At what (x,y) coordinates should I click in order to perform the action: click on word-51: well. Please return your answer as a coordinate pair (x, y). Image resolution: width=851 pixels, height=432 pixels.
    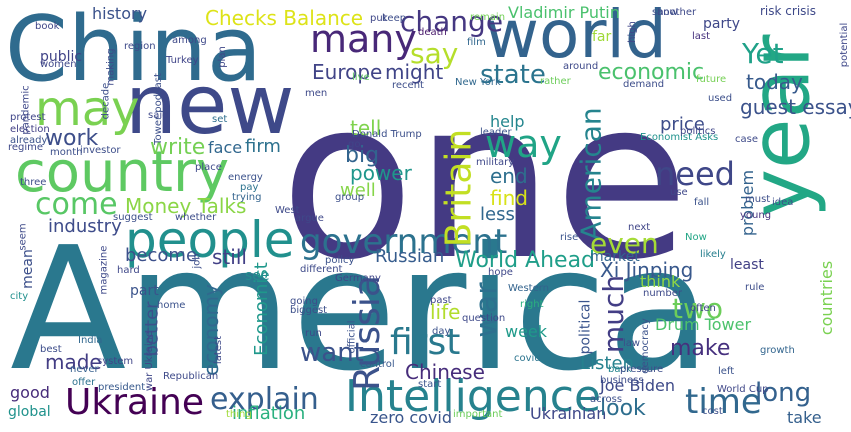
    Looking at the image, I should click on (358, 190).